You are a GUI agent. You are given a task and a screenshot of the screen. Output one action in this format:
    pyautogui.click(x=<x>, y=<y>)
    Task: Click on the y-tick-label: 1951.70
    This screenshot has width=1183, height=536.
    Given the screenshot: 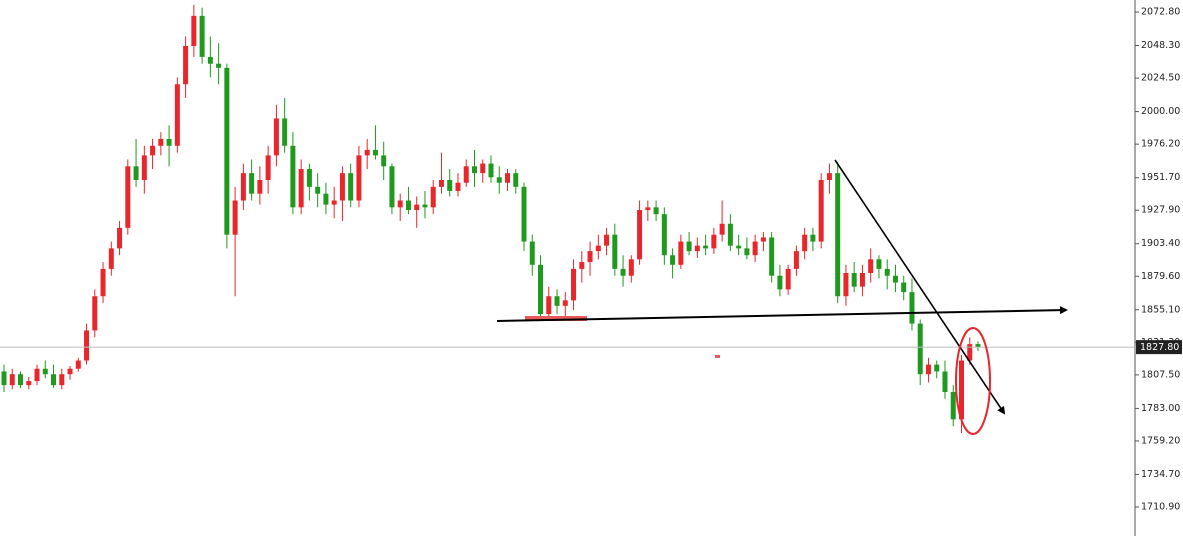 What is the action you would take?
    pyautogui.click(x=1160, y=177)
    